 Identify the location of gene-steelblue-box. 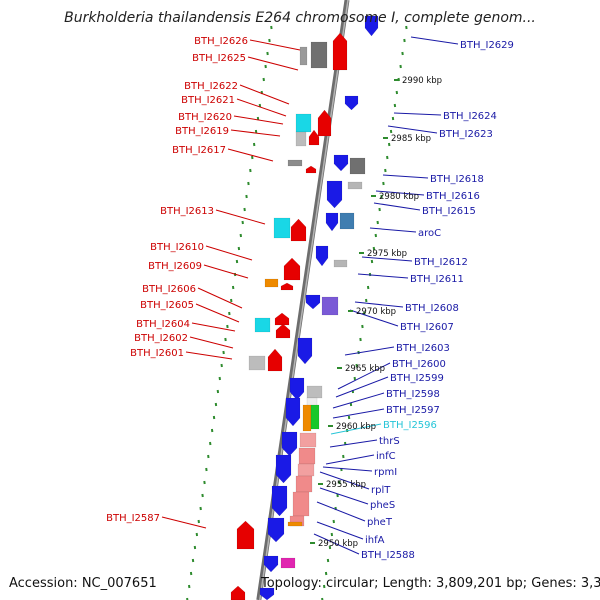
(347, 221).